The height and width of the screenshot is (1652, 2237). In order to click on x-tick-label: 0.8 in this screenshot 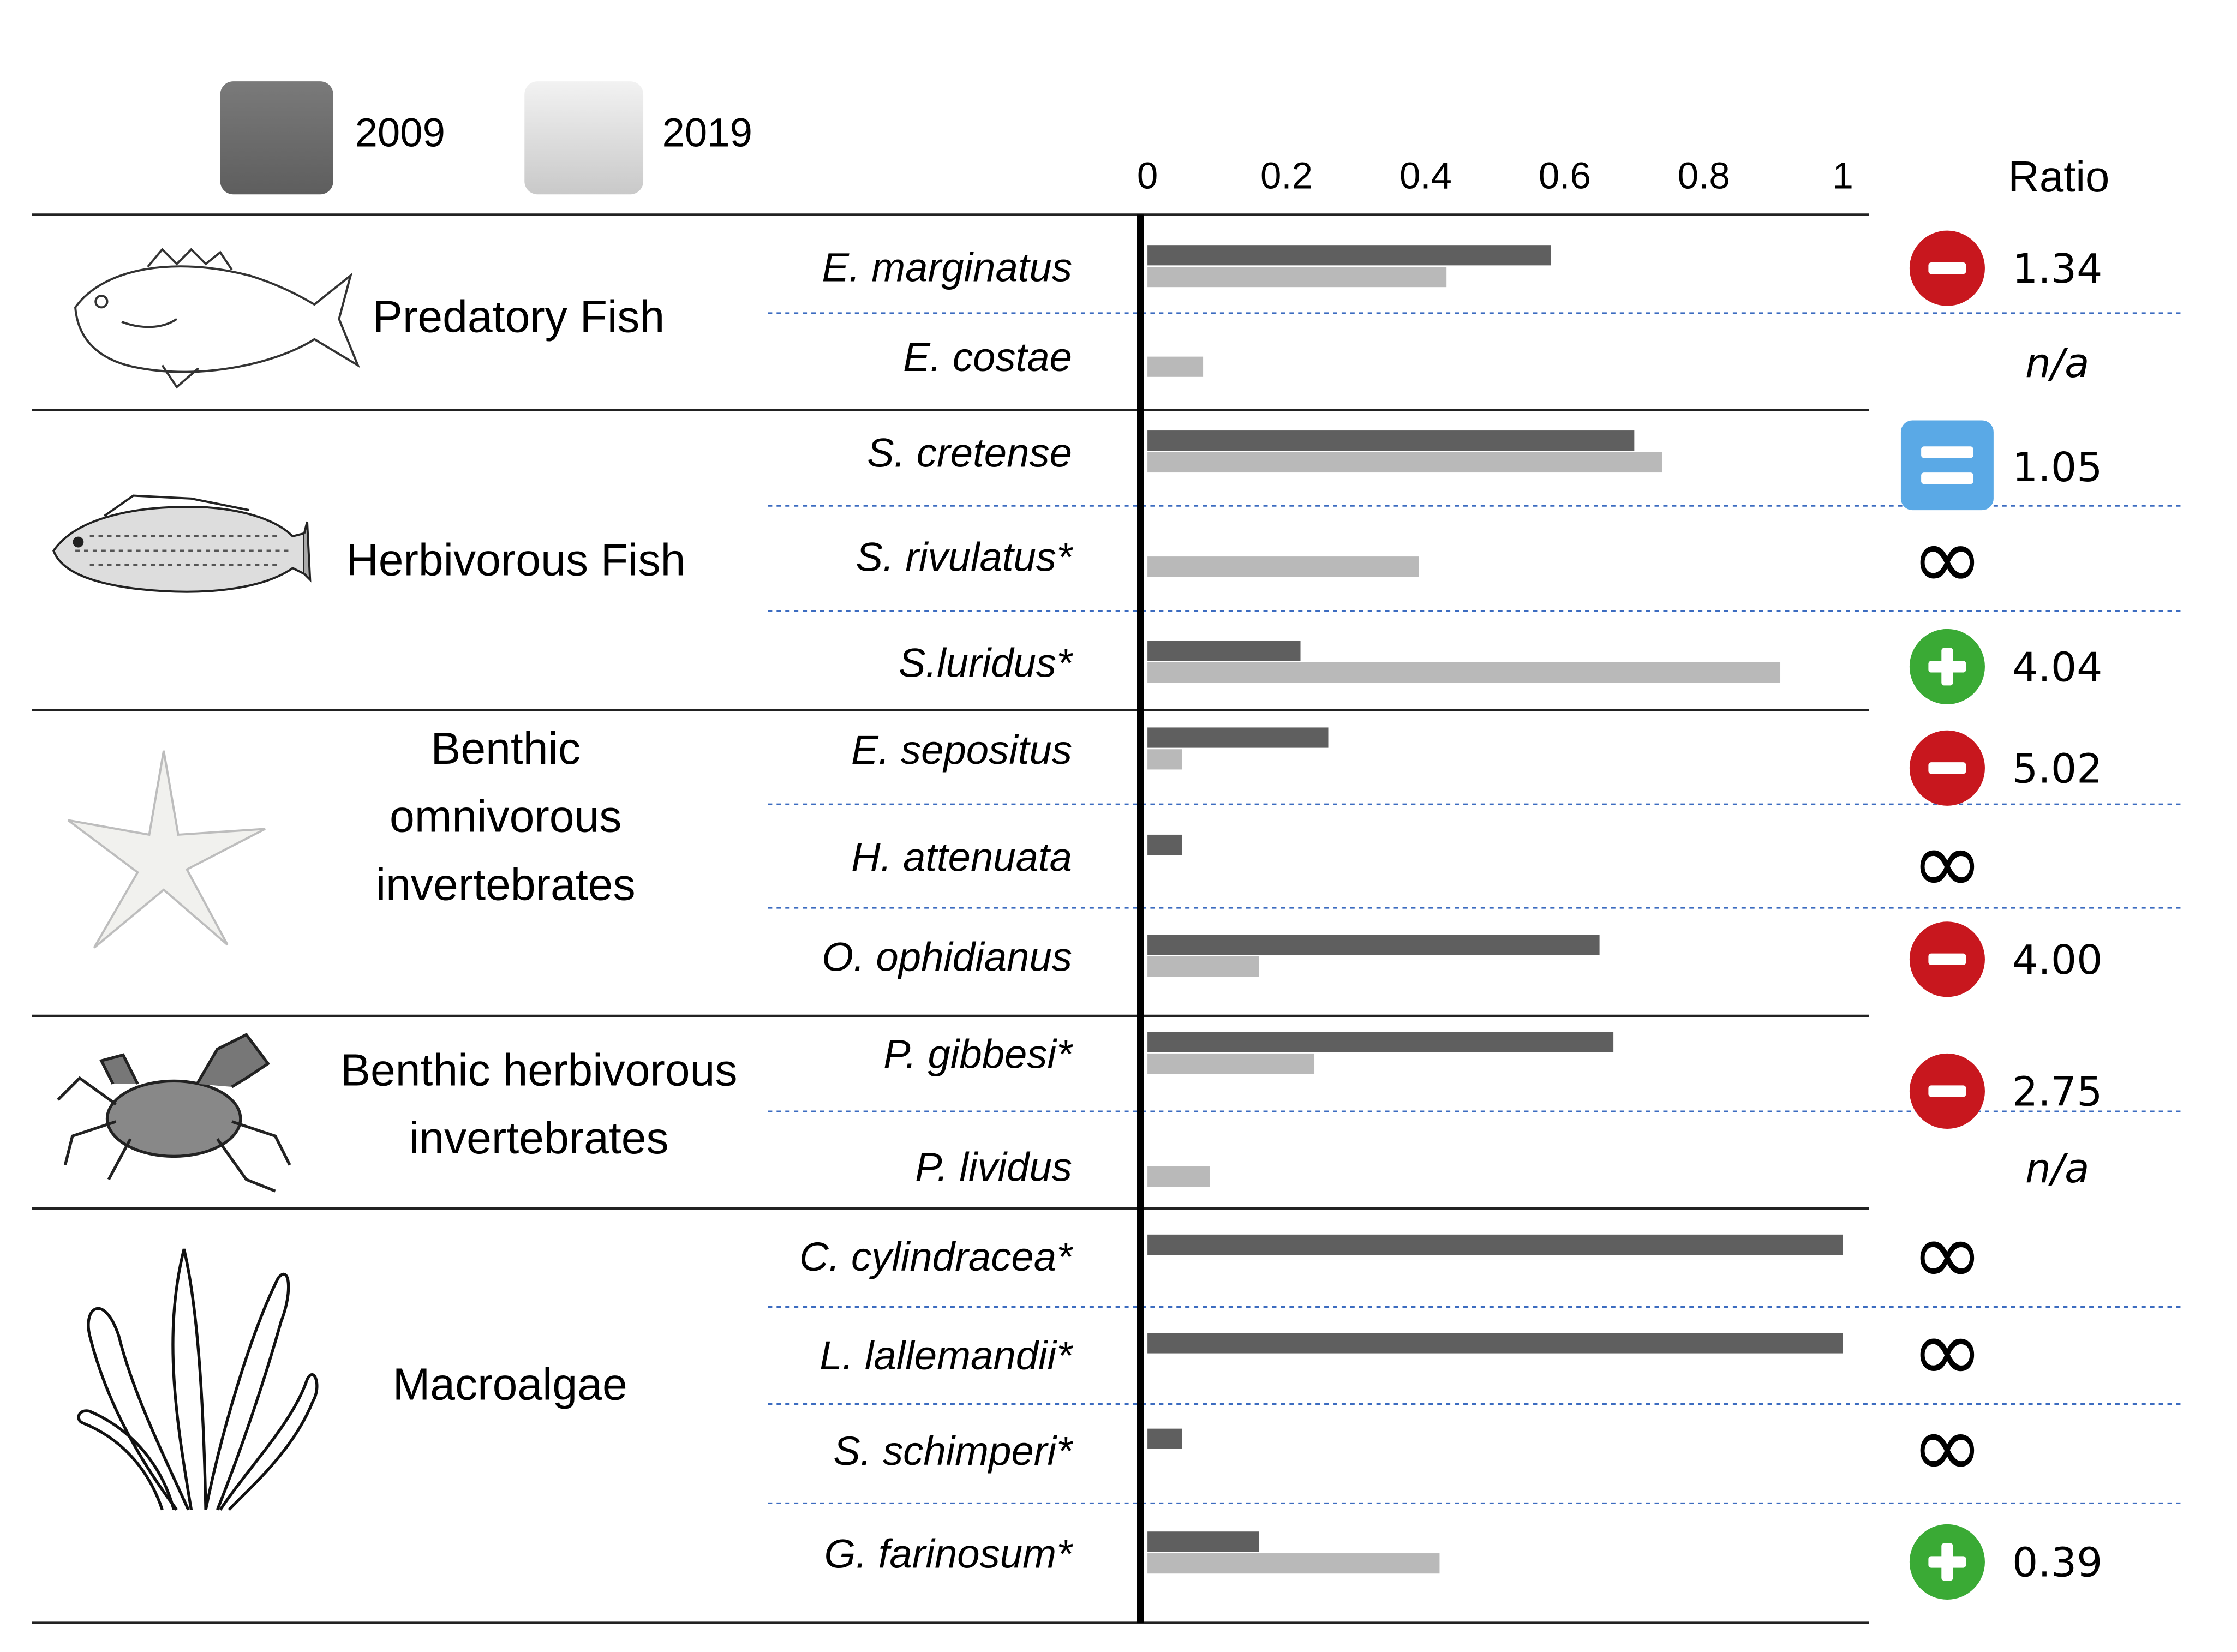, I will do `click(1704, 175)`.